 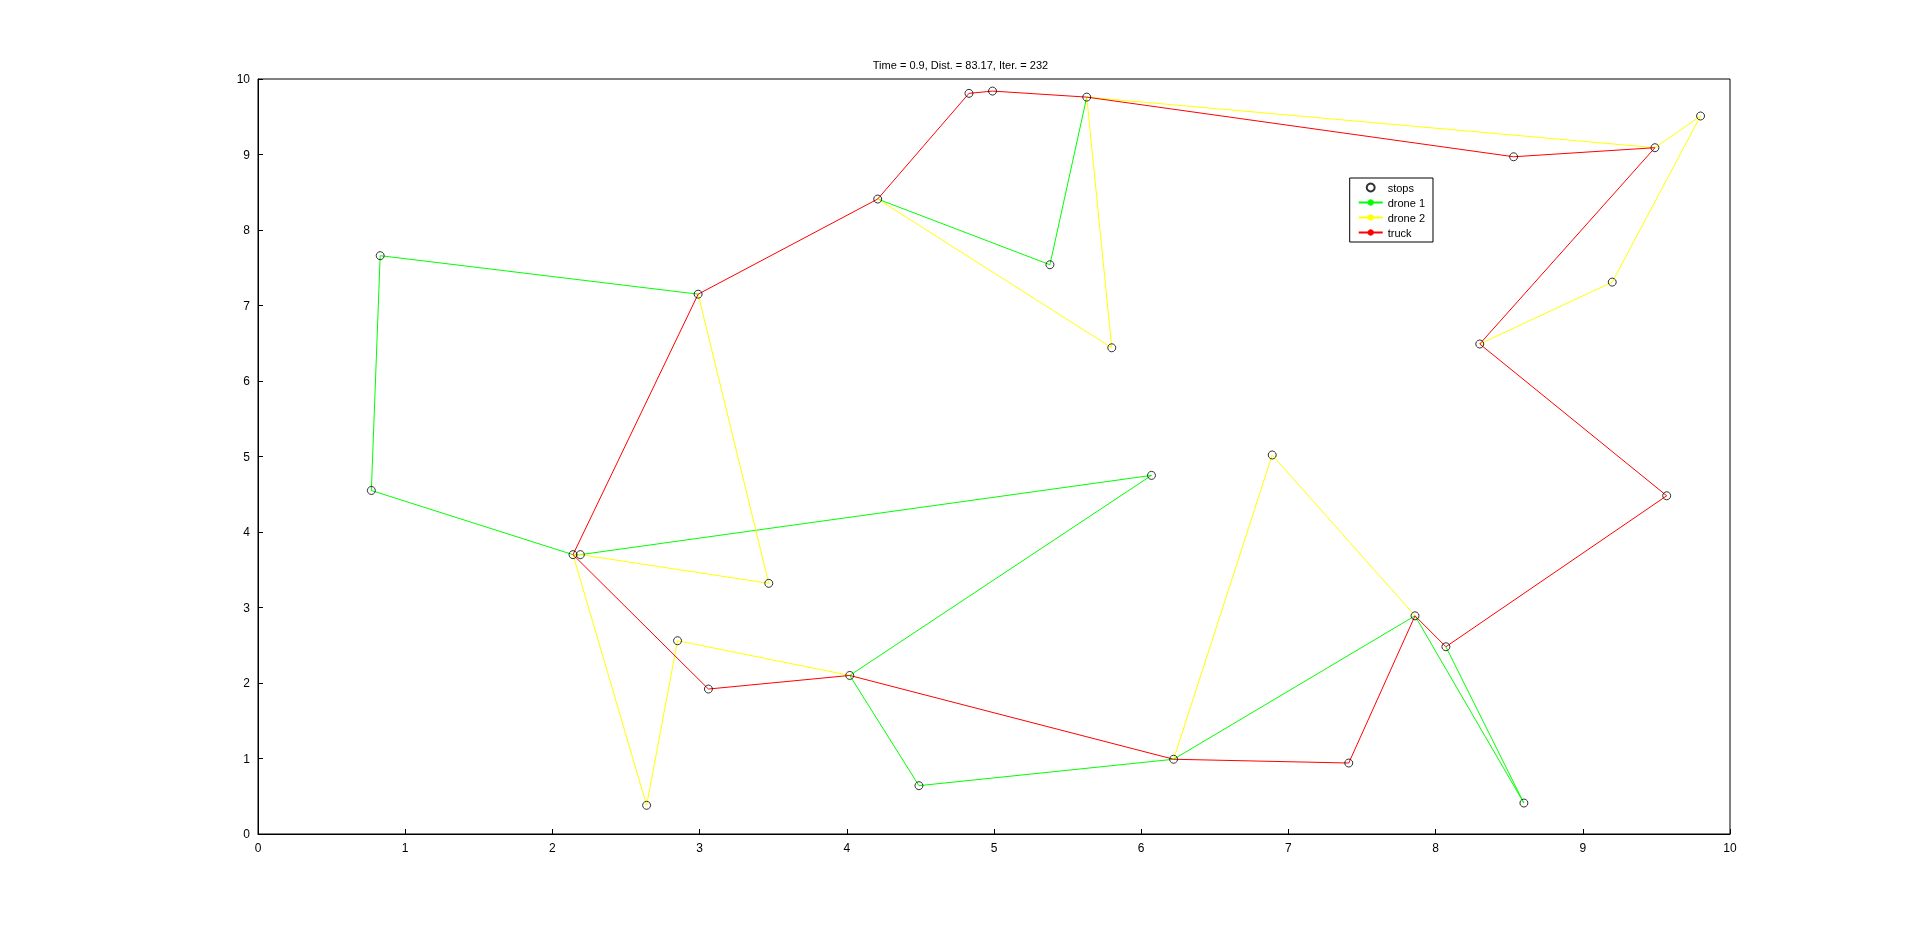 What do you see at coordinates (847, 848) in the screenshot?
I see `x-tick-label: 4` at bounding box center [847, 848].